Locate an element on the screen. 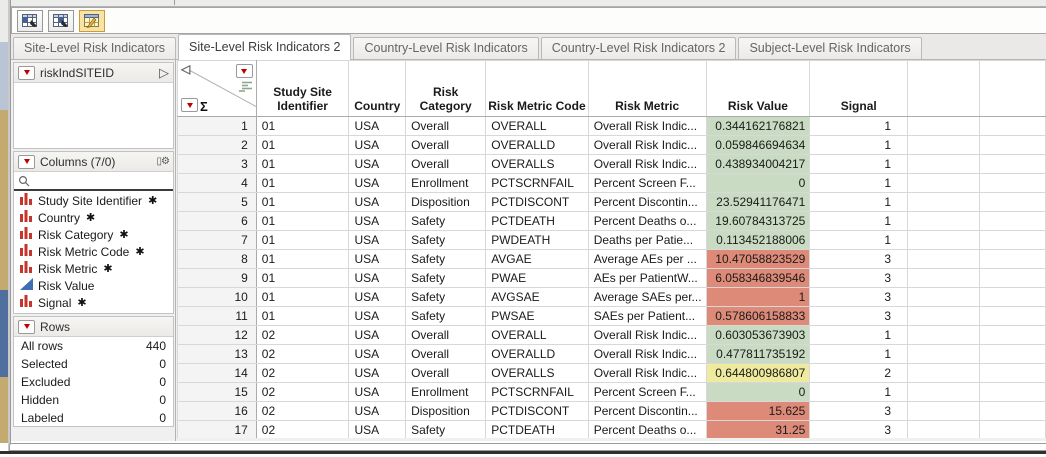 The width and height of the screenshot is (1046, 457). collapse-panel-icon: ◁ is located at coordinates (186, 69).